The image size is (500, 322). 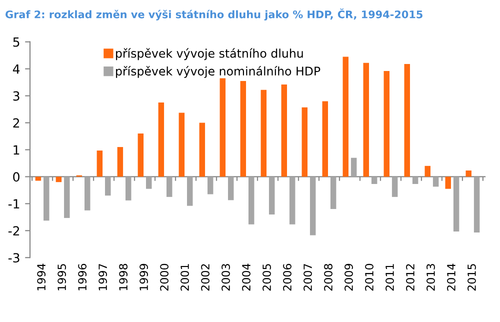 What do you see at coordinates (390, 277) in the screenshot?
I see `x-tick-label: 2011` at bounding box center [390, 277].